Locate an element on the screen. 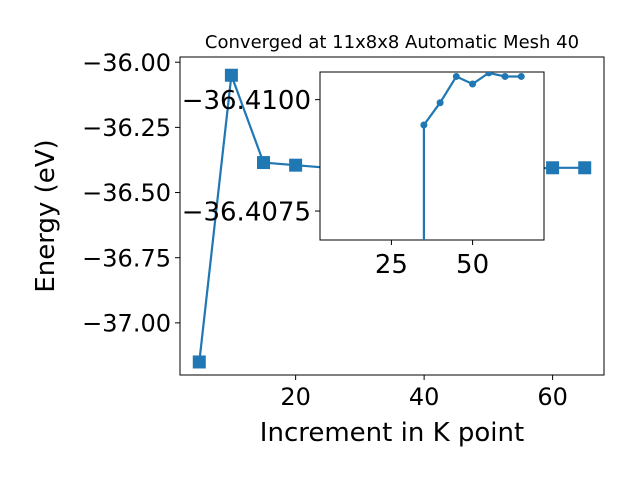 This screenshot has height=480, width=640. y-tick-label: −36.50 is located at coordinates (126, 193).